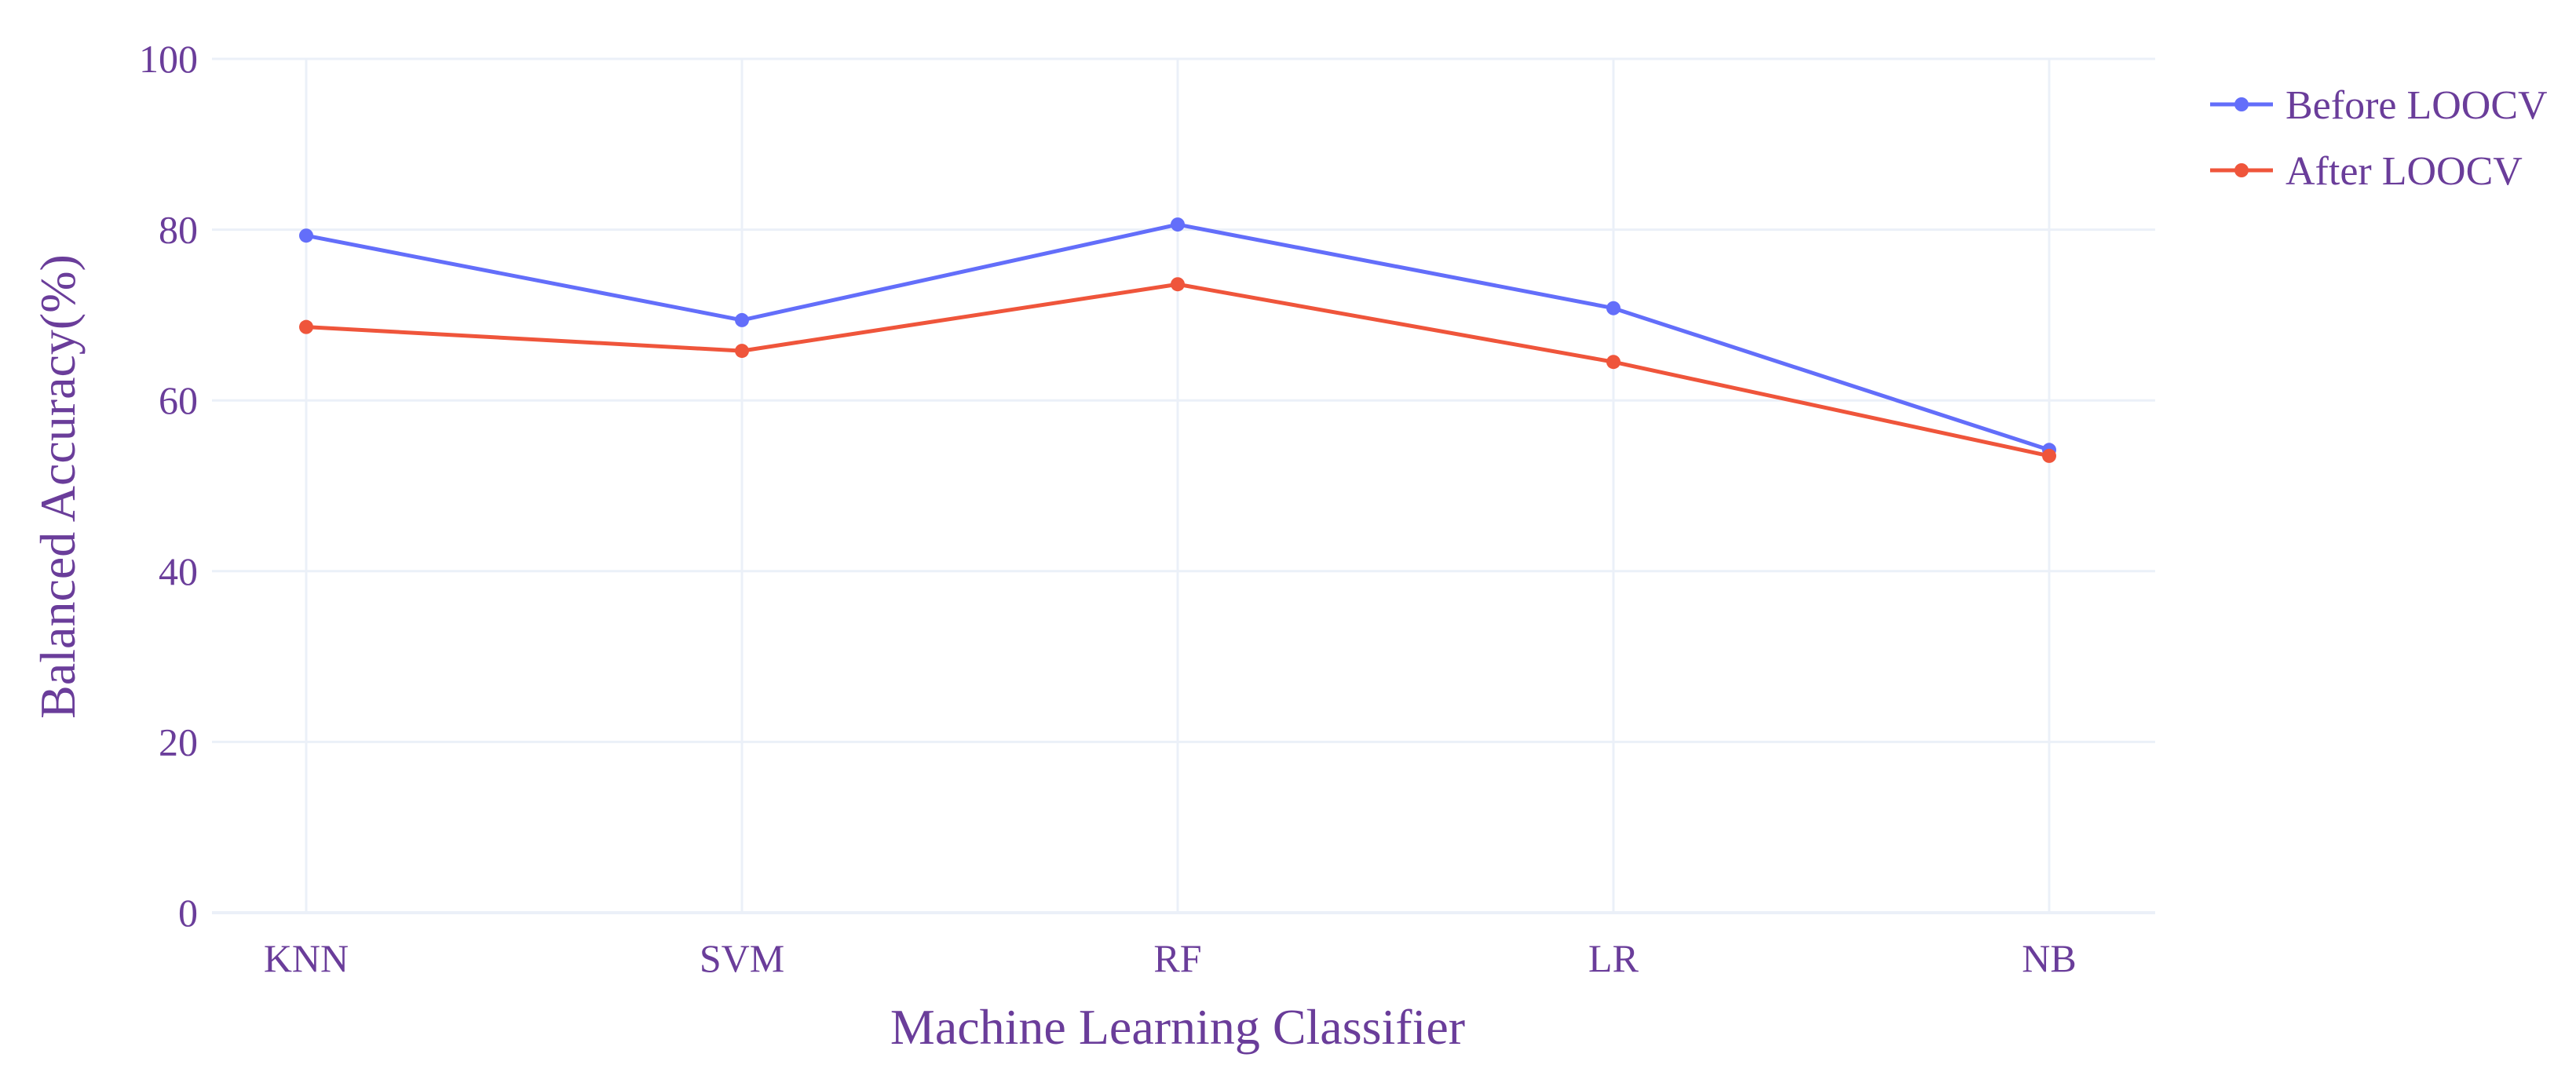 This screenshot has height=1083, width=2576. I want to click on y-tick-label: 0, so click(188, 913).